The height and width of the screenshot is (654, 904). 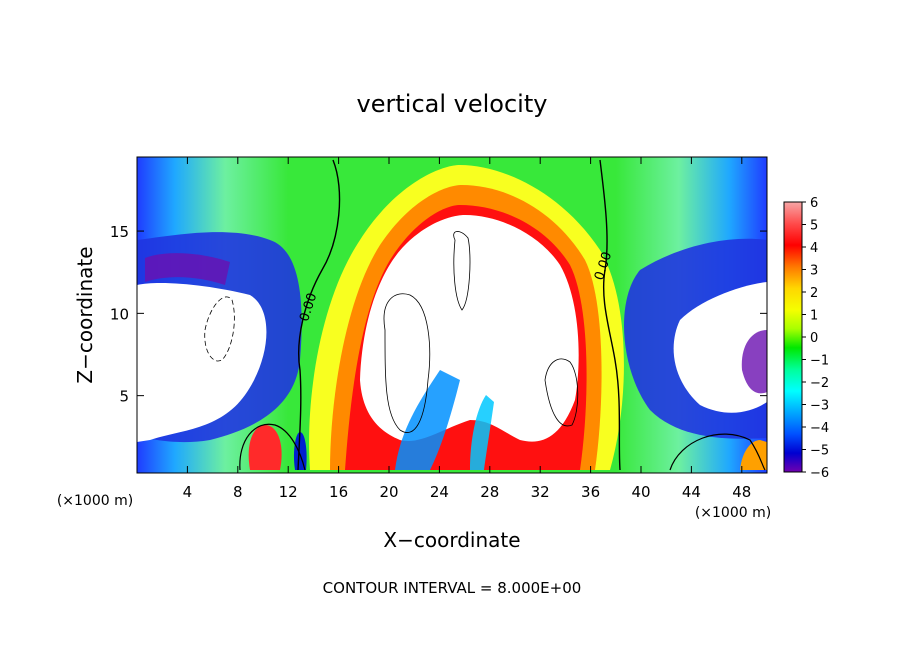 I want to click on y-tick-label: 15, so click(x=119, y=232).